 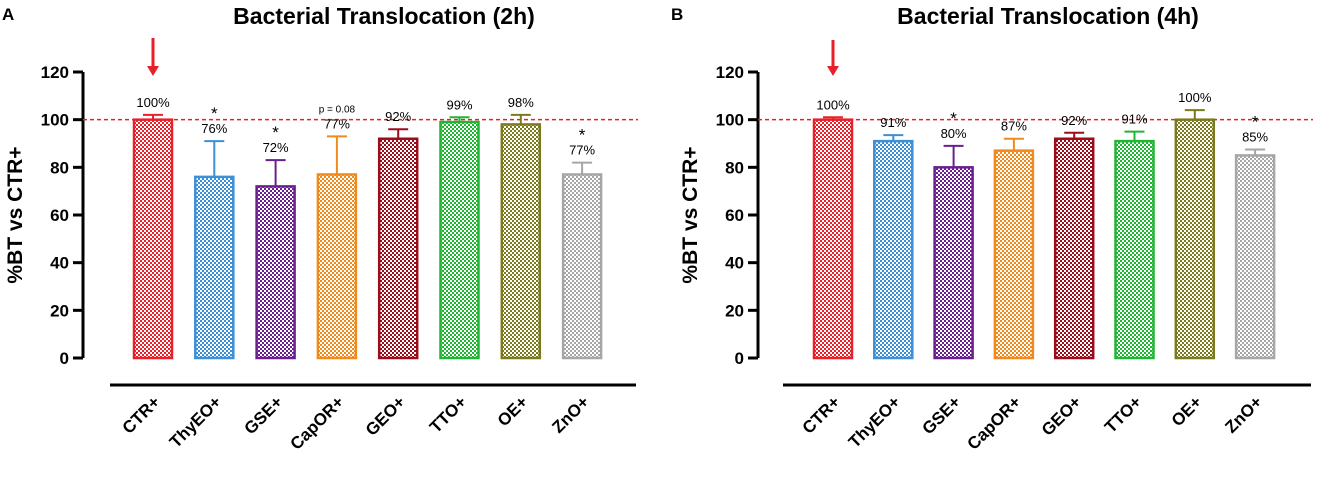 What do you see at coordinates (521, 102) in the screenshot?
I see `data-label-OE+: 98%` at bounding box center [521, 102].